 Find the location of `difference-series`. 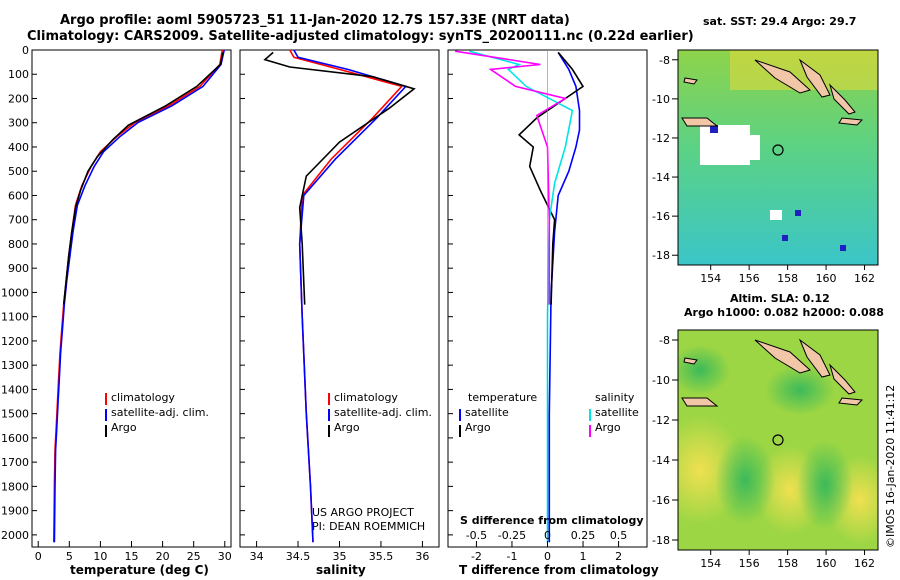

difference-series is located at coordinates (519, 298).